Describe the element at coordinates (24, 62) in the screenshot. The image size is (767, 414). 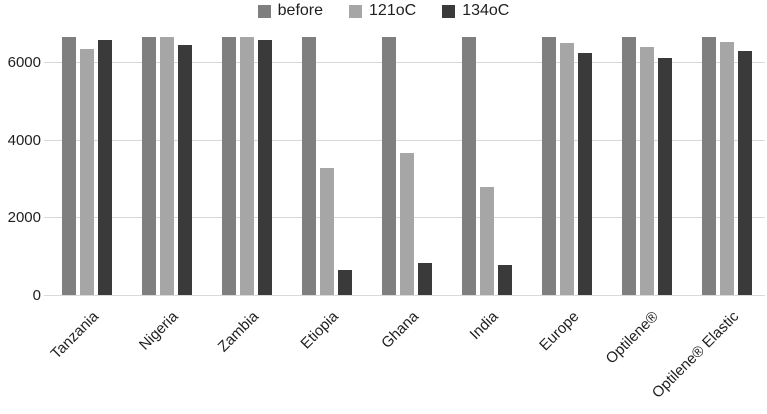
I see `y-tick-label-6000: 6000` at that location.